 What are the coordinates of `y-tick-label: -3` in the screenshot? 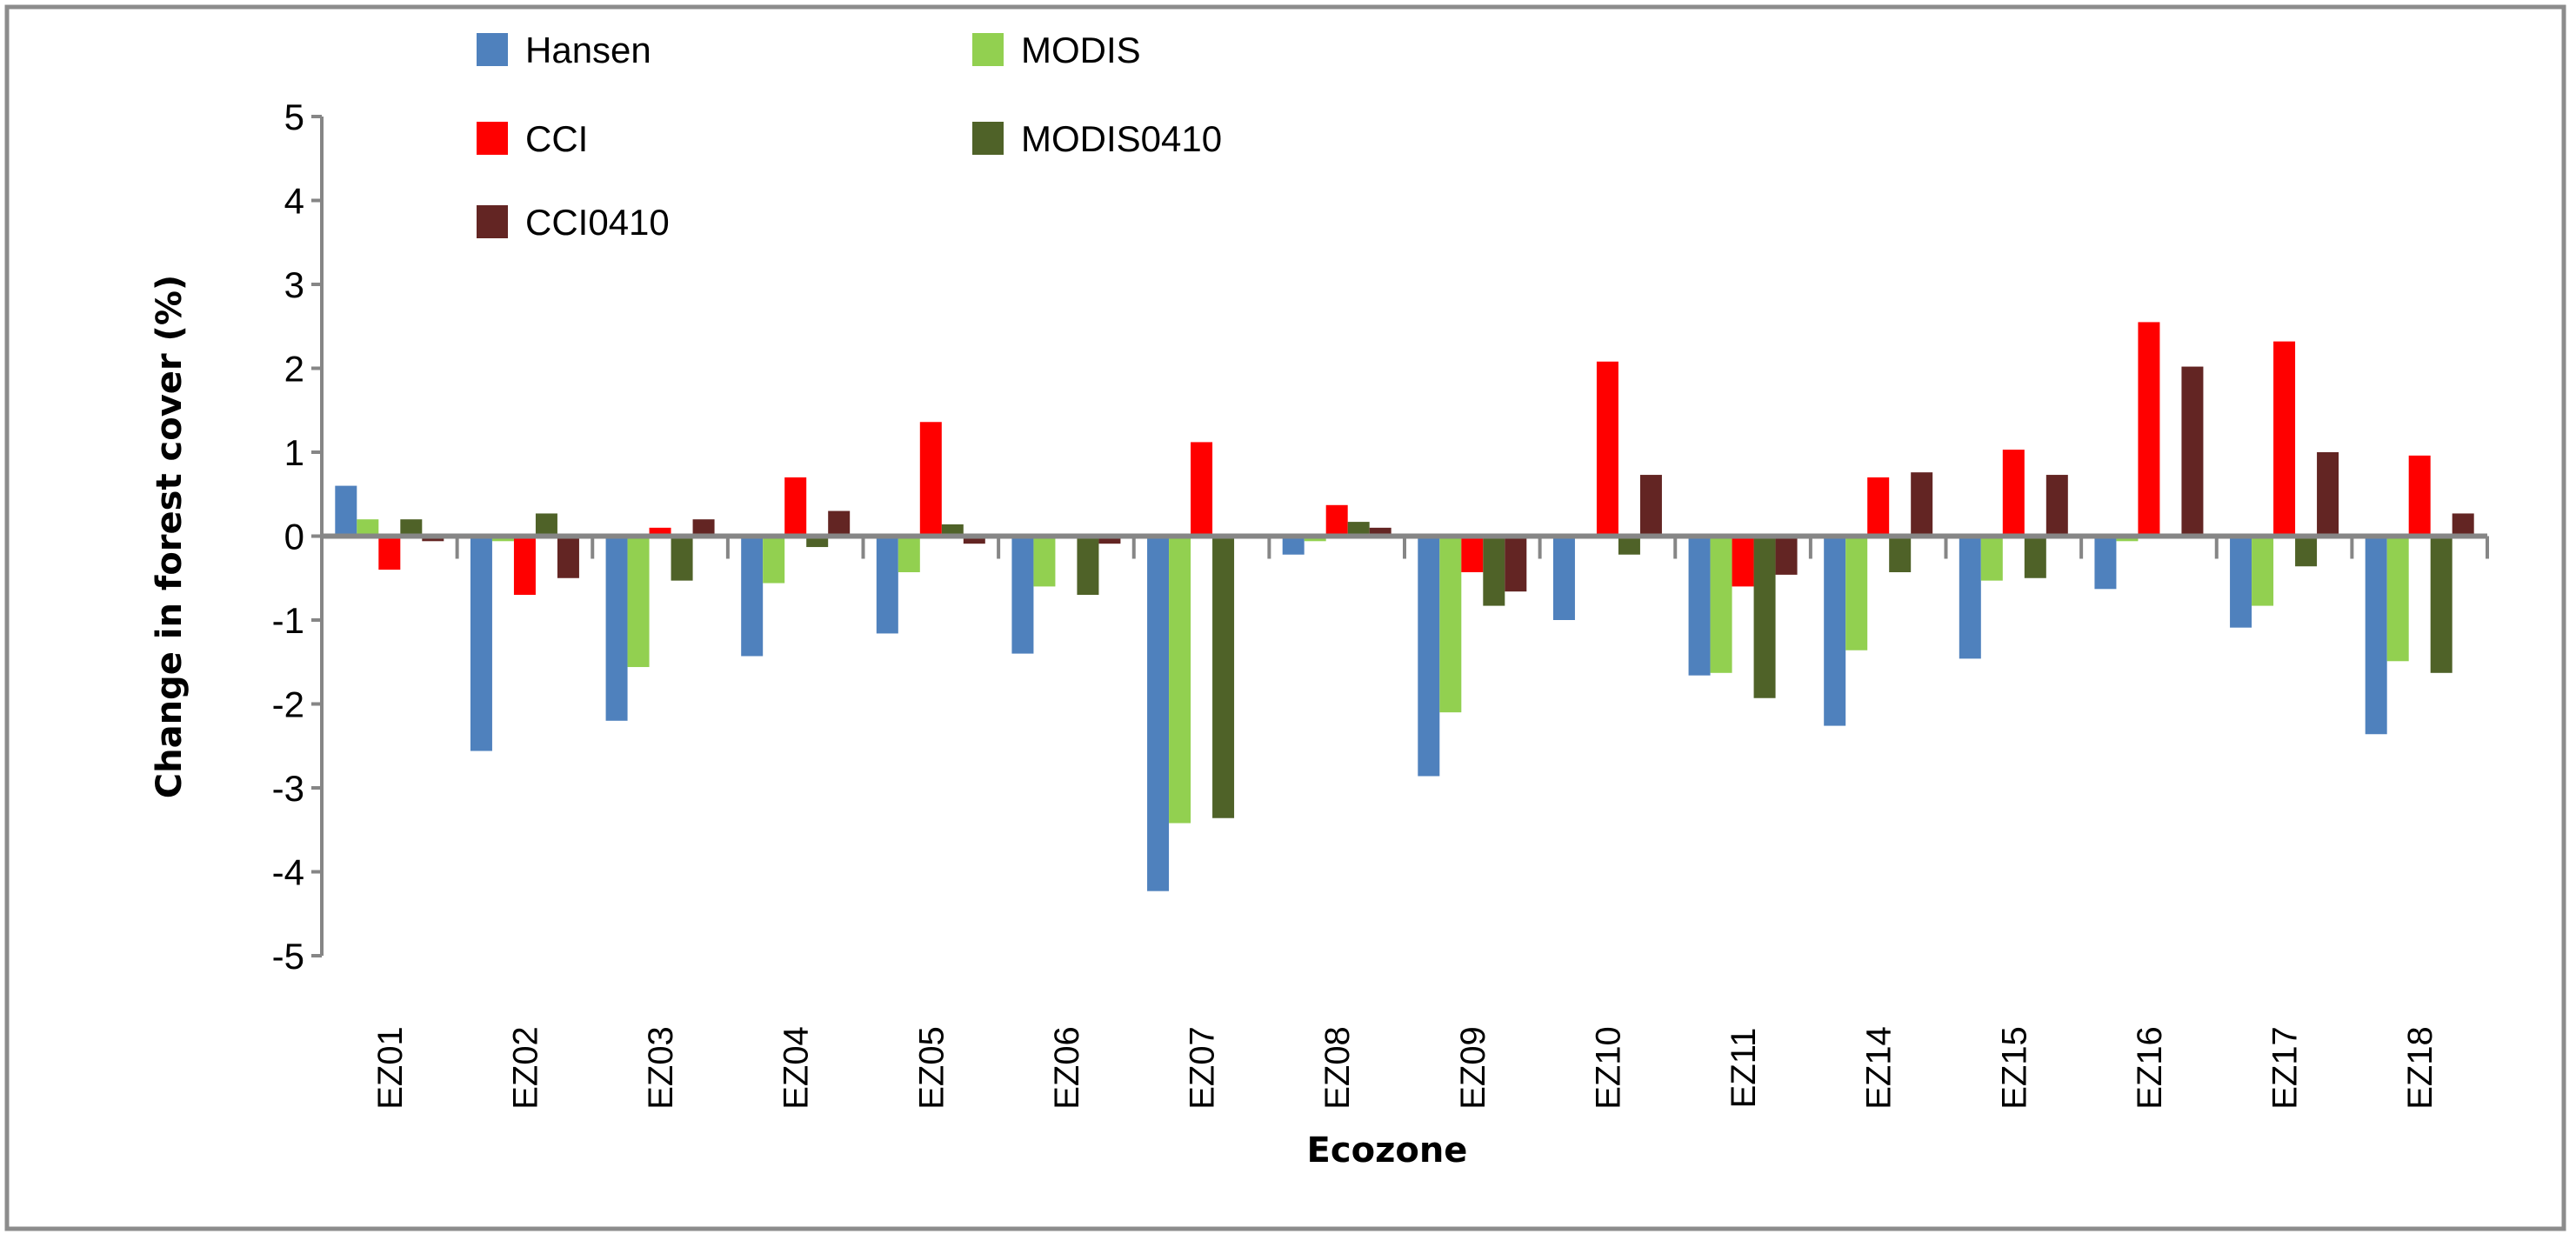 It's located at (288, 788).